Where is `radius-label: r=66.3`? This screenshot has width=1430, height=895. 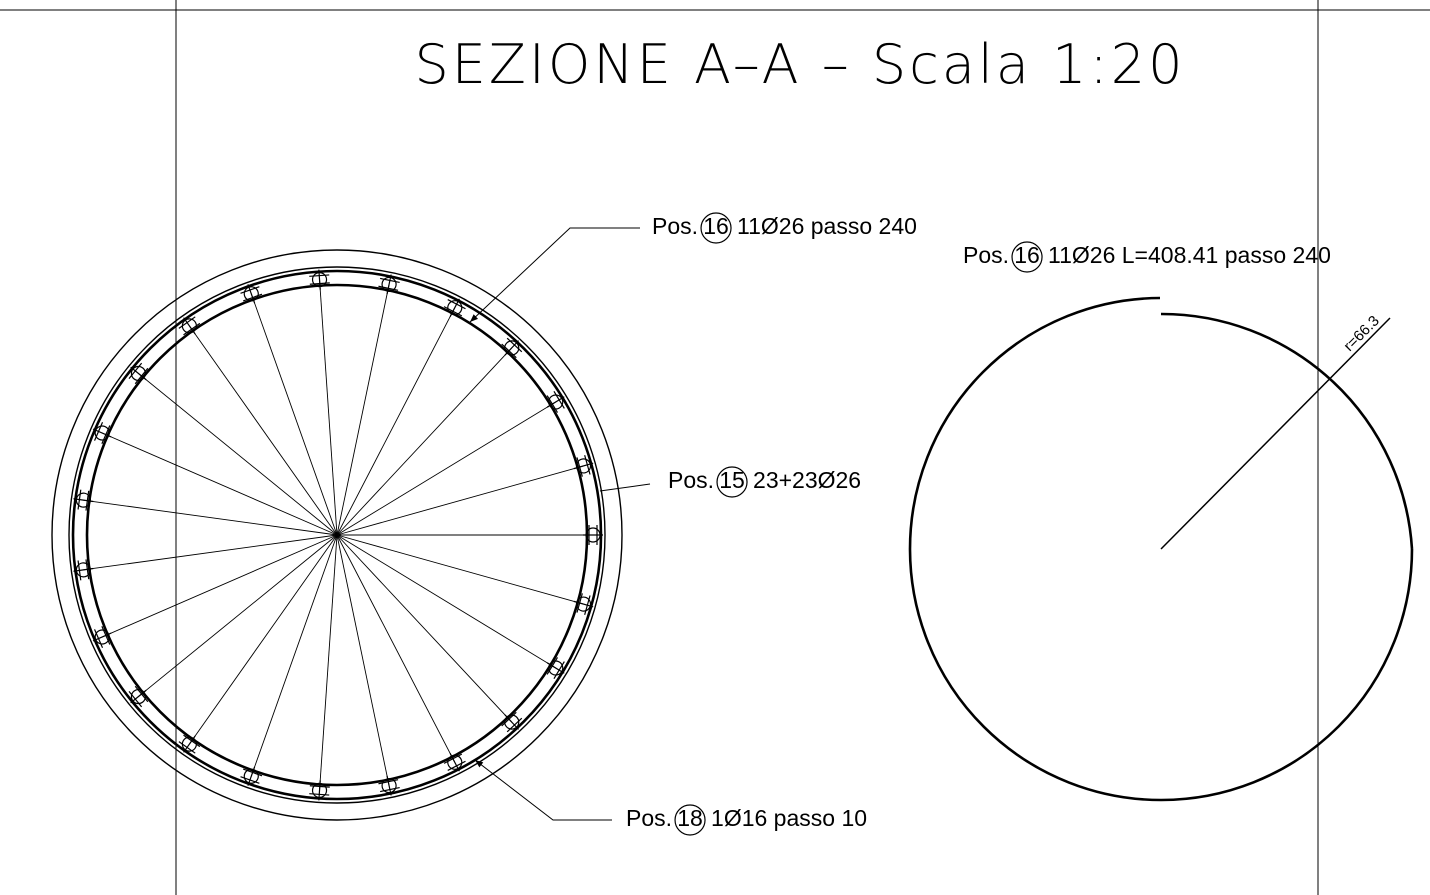
radius-label: r=66.3 is located at coordinates (1361, 333).